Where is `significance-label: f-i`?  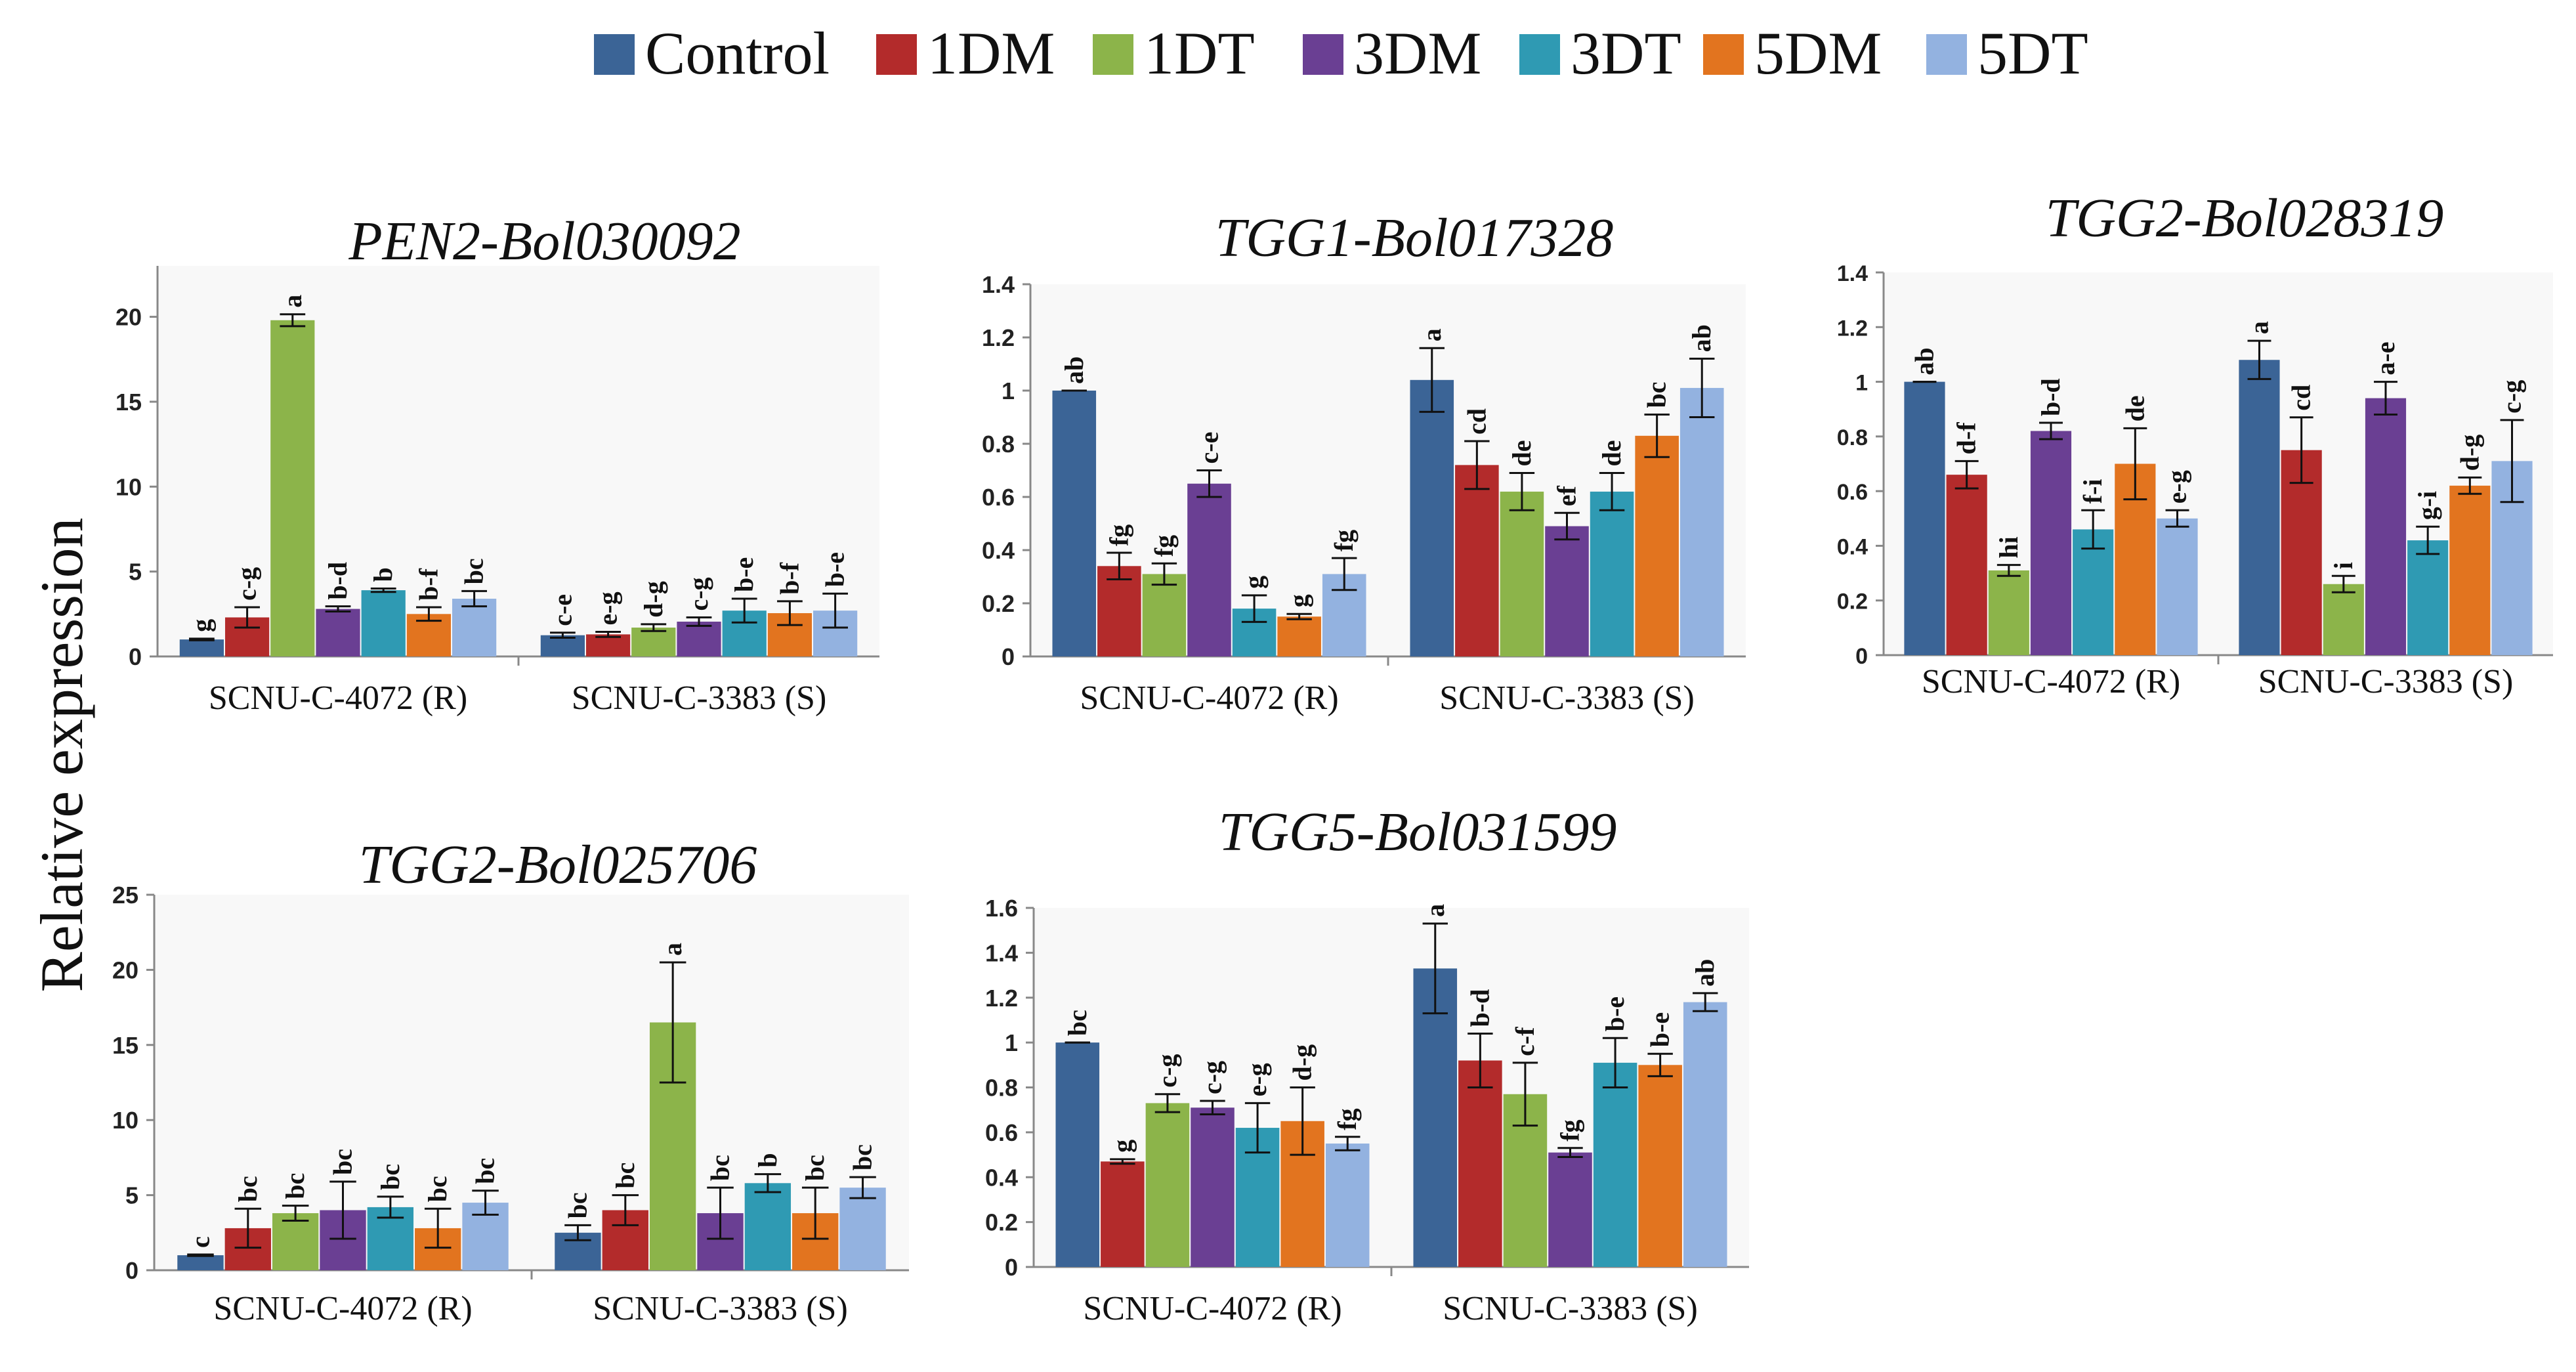
significance-label: f-i is located at coordinates (2092, 491).